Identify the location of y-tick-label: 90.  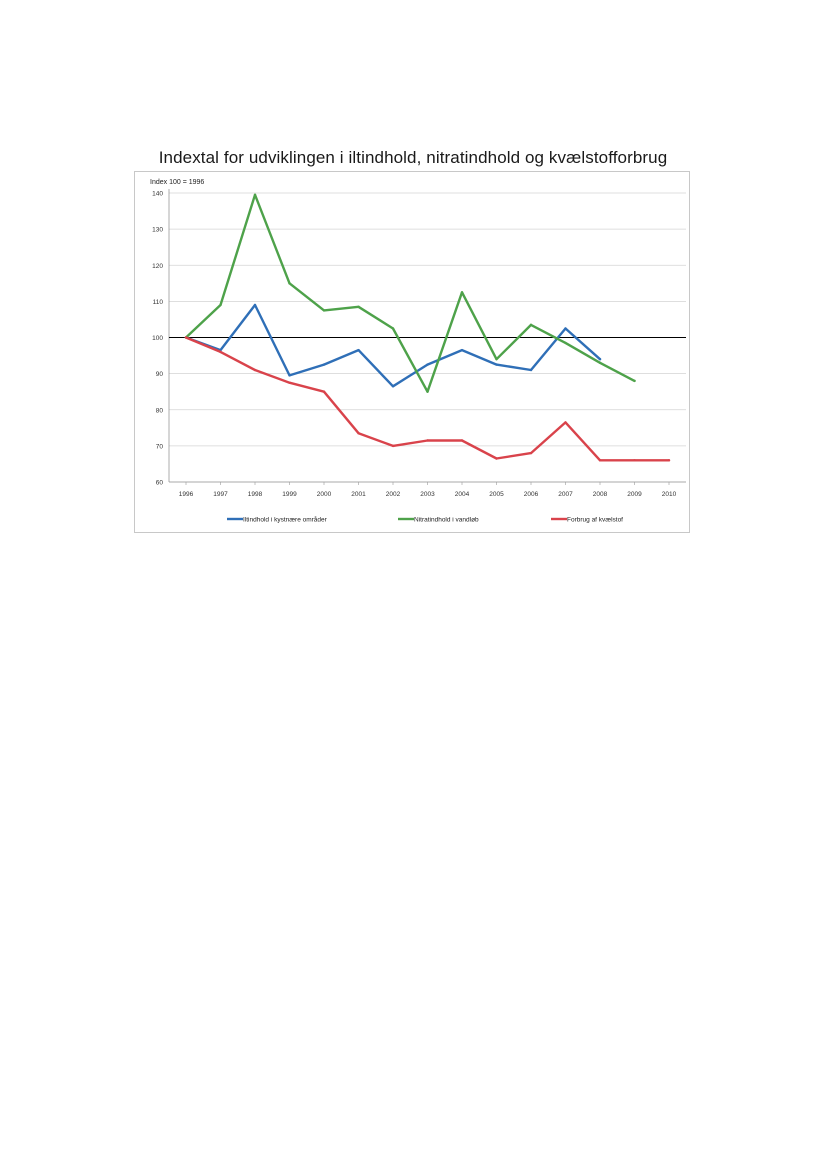
(160, 374).